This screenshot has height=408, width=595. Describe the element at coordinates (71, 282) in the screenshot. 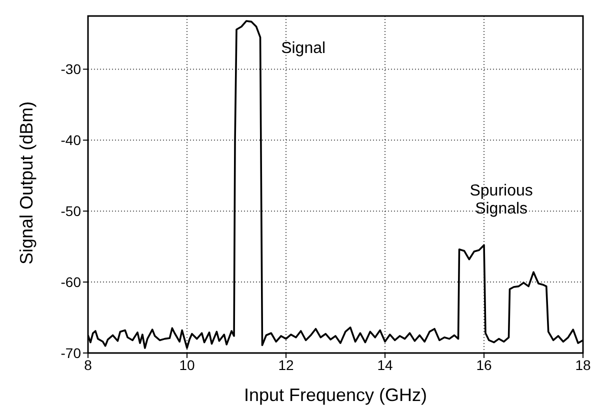

I see `y-tick-label: -60` at that location.